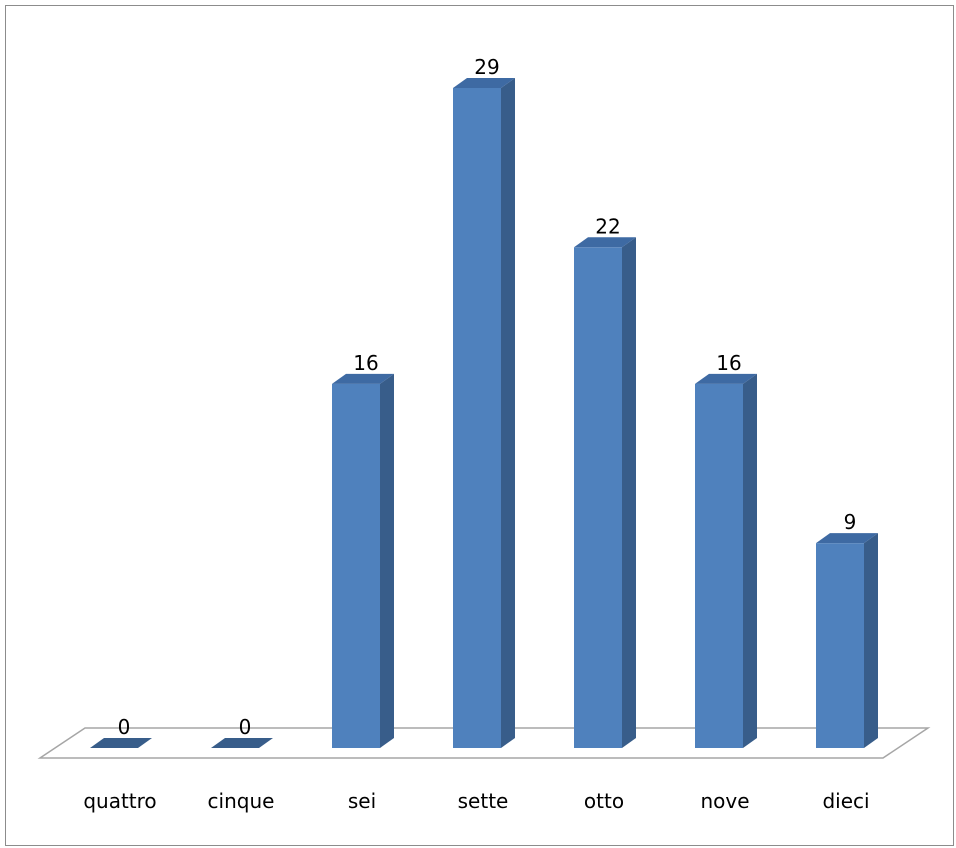  I want to click on bar-top-sei, so click(363, 378).